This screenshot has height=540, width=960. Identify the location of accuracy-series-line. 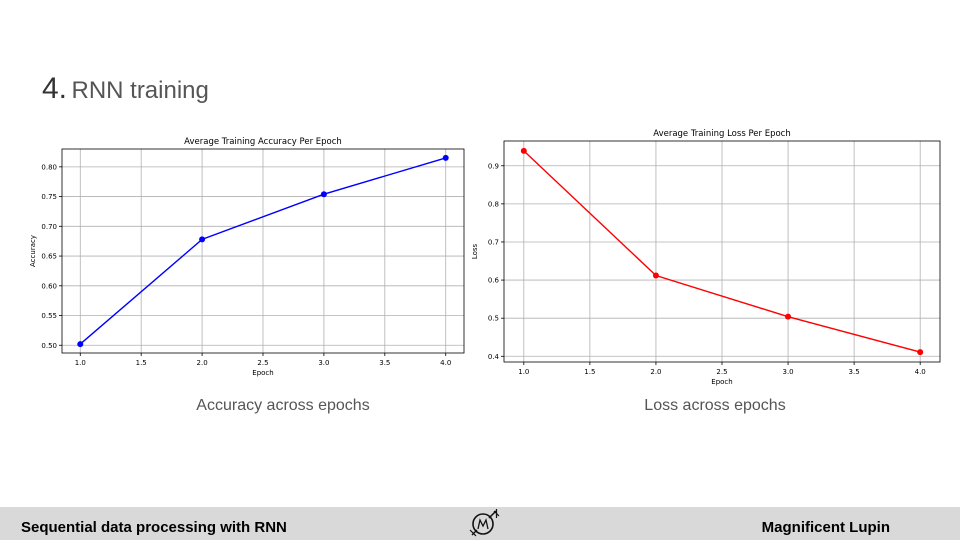
(262, 251).